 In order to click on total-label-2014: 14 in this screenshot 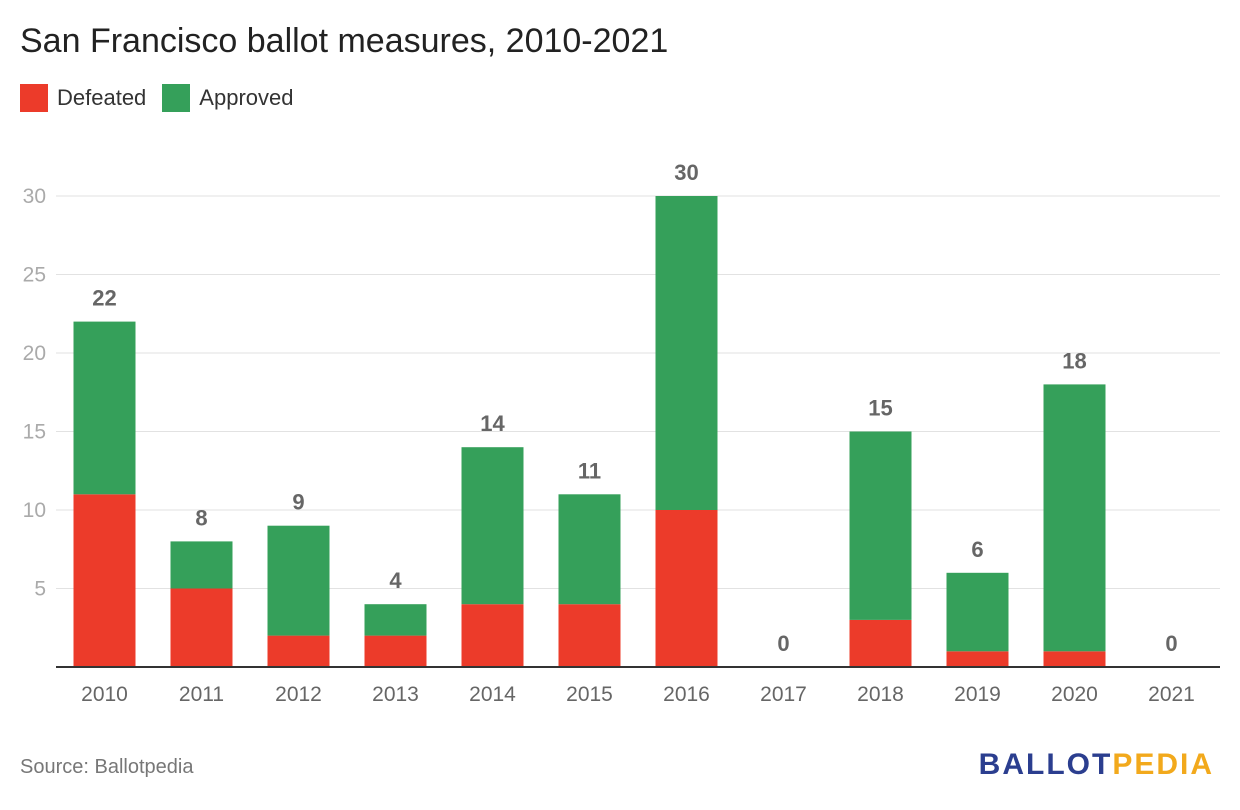, I will do `click(492, 423)`.